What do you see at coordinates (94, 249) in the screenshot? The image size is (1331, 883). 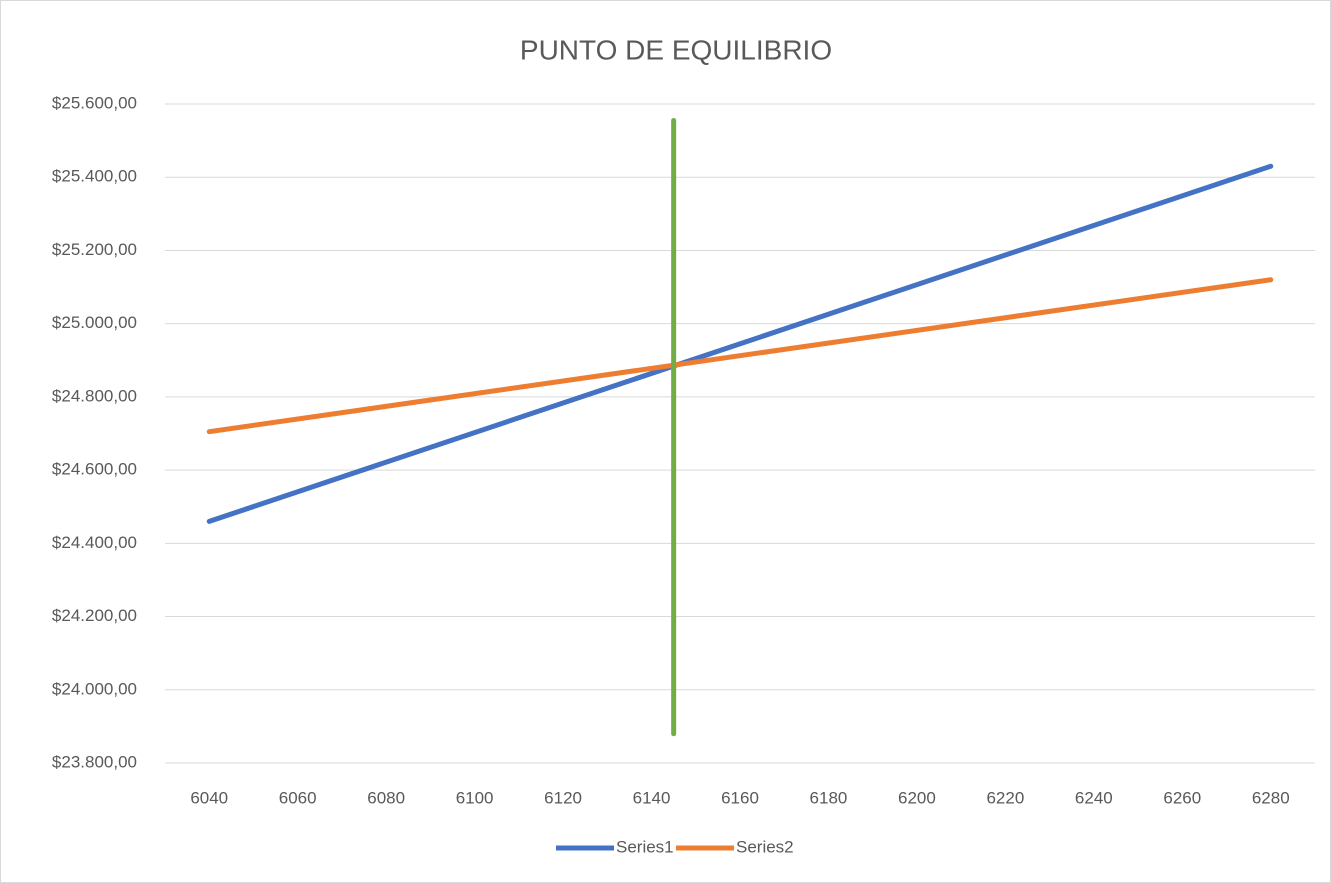 I see `y-tick-label: $25.200,00` at bounding box center [94, 249].